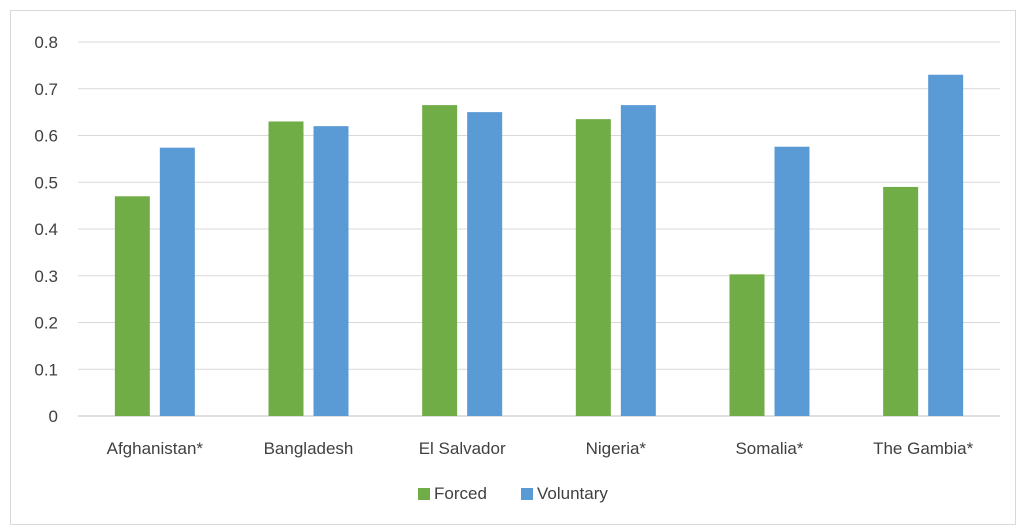 The image size is (1024, 530). Describe the element at coordinates (572, 493) in the screenshot. I see `legend-label-voluntary: Voluntary` at that location.